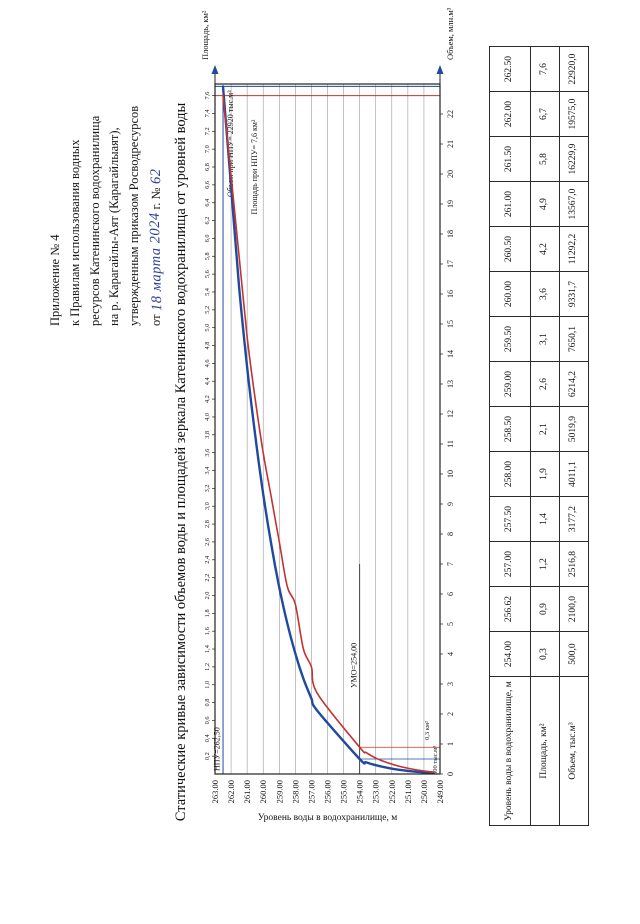 The width and height of the screenshot is (640, 924). Describe the element at coordinates (450, 174) in the screenshot. I see `bottom-tick-label: 20` at that location.